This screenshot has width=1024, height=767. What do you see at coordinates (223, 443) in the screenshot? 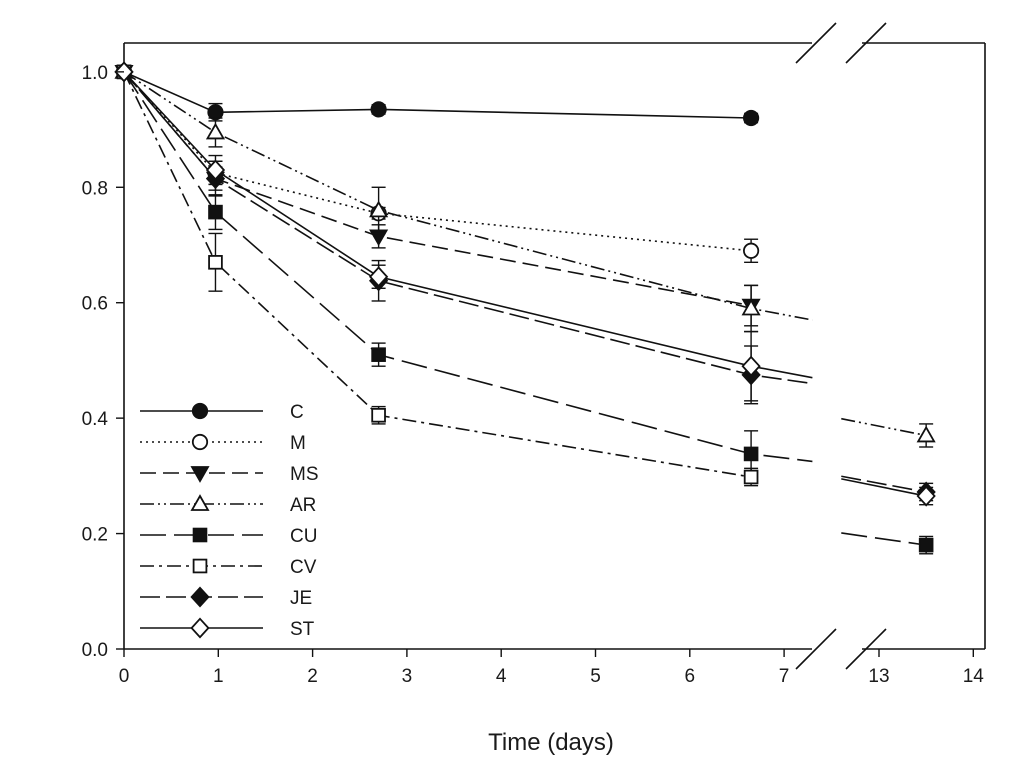
I see `legend-item-m: M` at bounding box center [223, 443].